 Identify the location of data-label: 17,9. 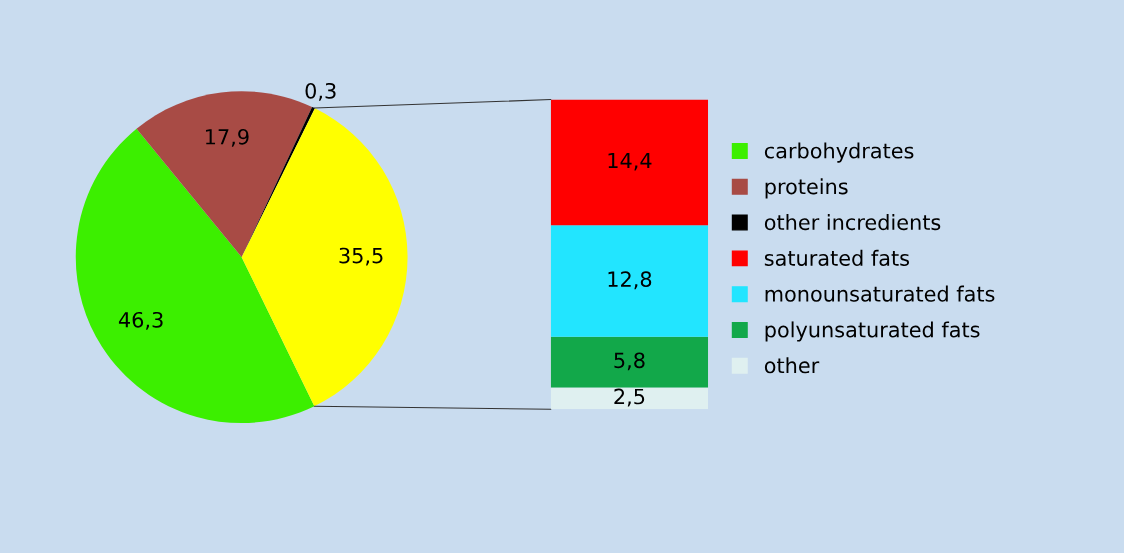
(227, 137).